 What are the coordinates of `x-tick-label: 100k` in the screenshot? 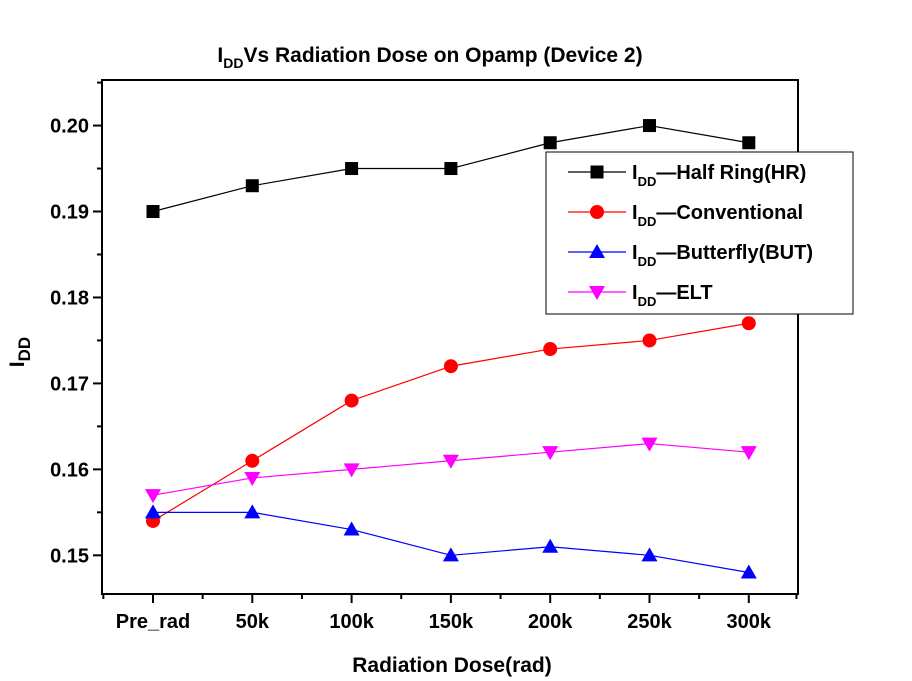 It's located at (351, 622).